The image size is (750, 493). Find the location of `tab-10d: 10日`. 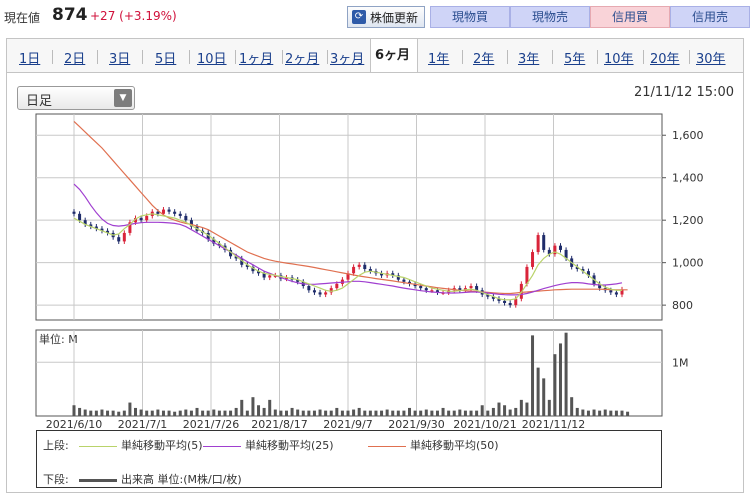

tab-10d: 10日 is located at coordinates (212, 59).